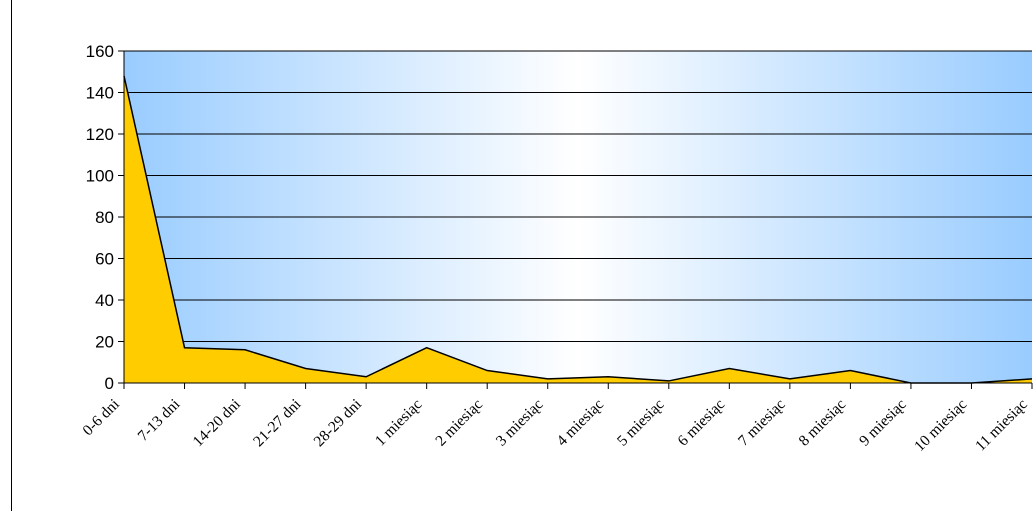  Describe the element at coordinates (101, 417) in the screenshot. I see `x-tick-label-0: 0-6 dni` at that location.